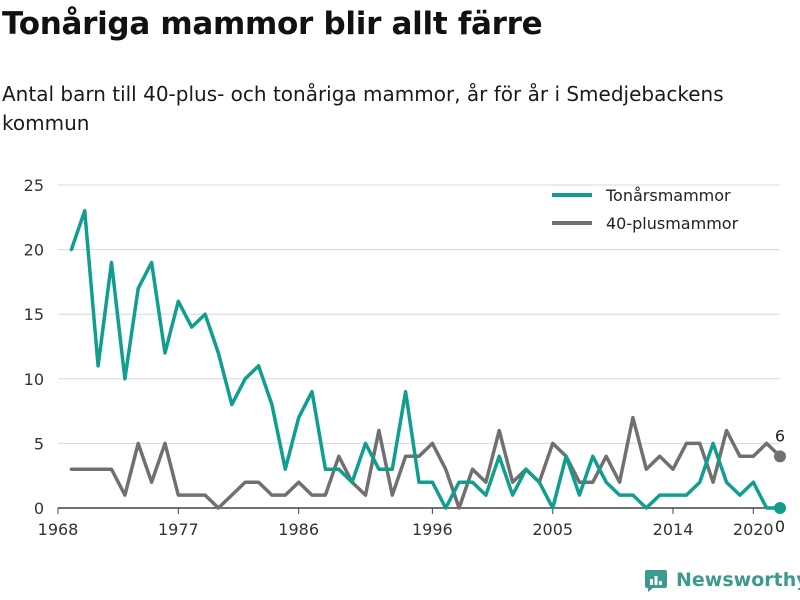 This screenshot has height=600, width=800. Describe the element at coordinates (738, 580) in the screenshot. I see `brand-name: Newsworthy` at that location.